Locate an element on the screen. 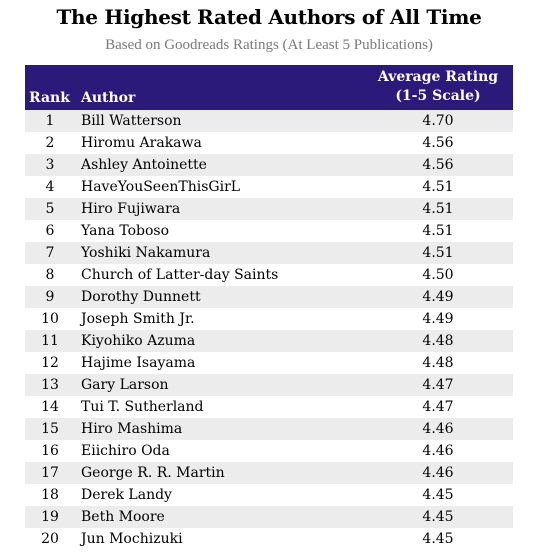 This screenshot has height=558, width=538. rank-cell: 12 is located at coordinates (50, 363).